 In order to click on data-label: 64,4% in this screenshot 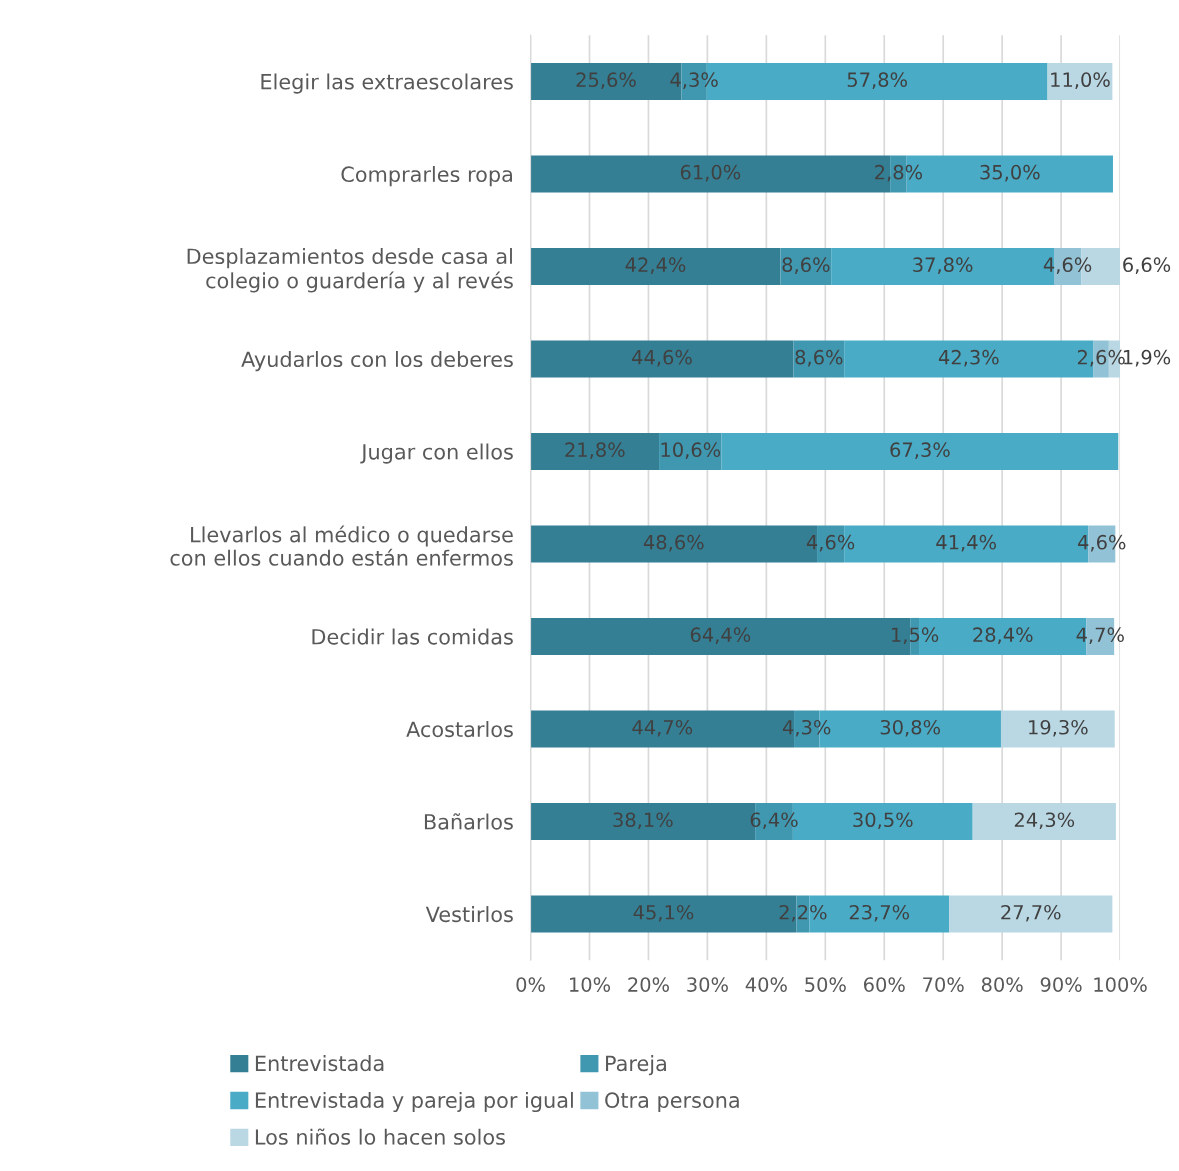, I will do `click(720, 636)`.